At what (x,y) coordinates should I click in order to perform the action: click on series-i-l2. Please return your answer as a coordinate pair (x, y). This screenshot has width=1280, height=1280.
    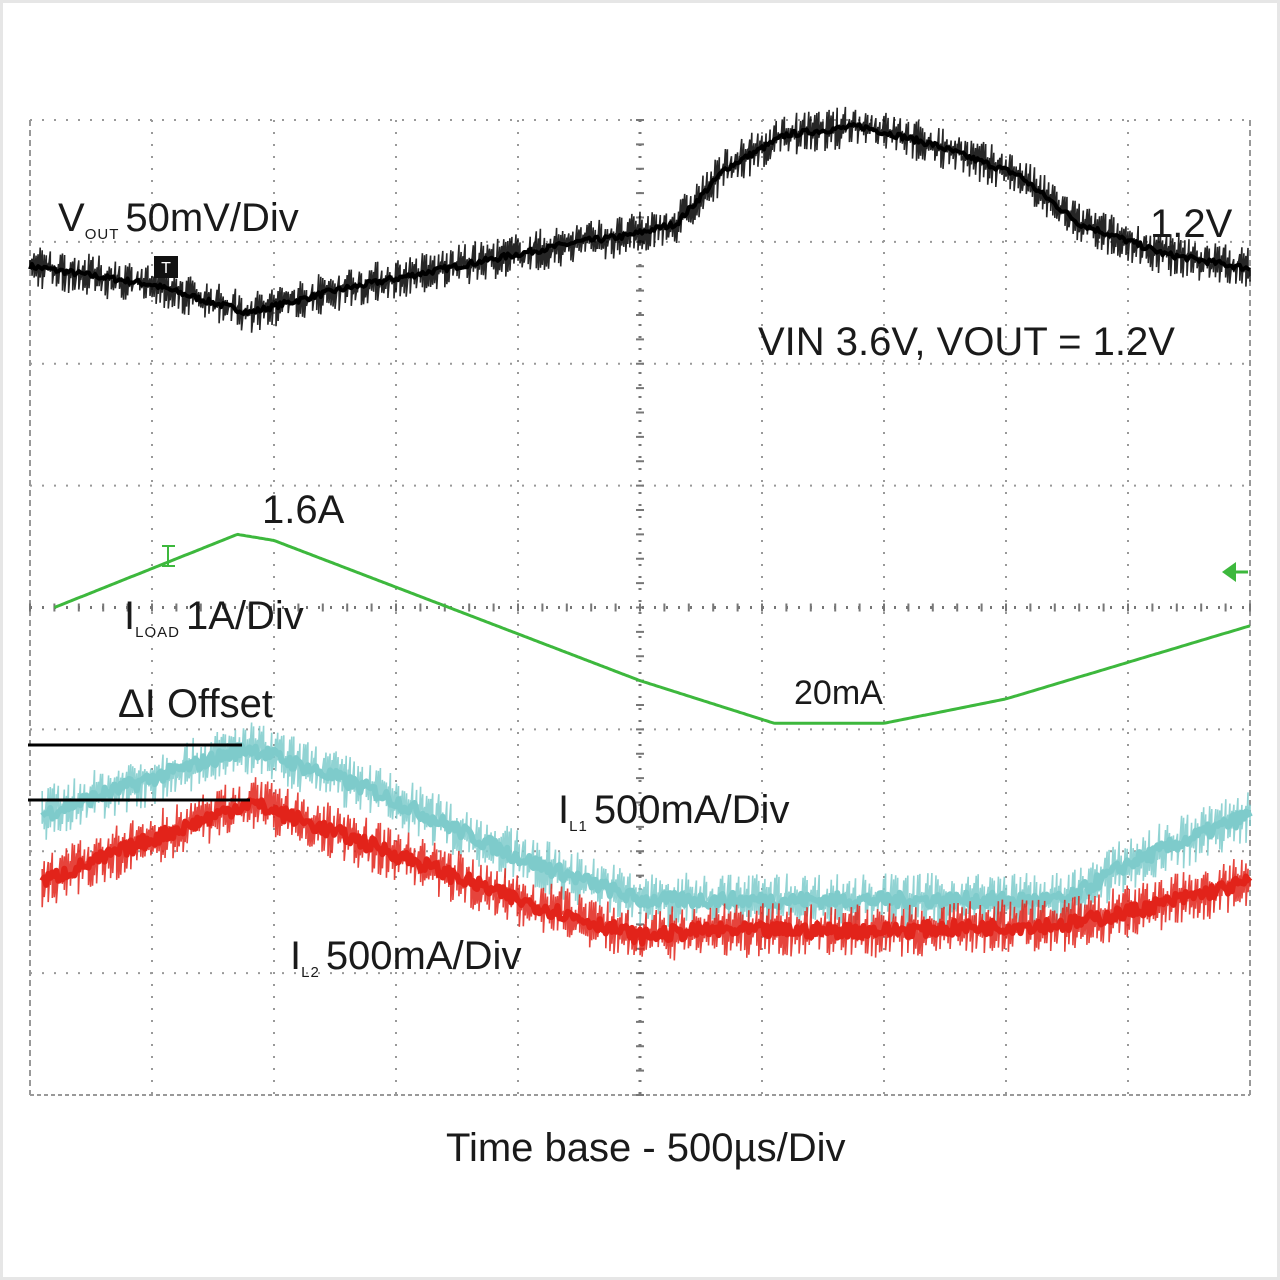
    Looking at the image, I should click on (646, 869).